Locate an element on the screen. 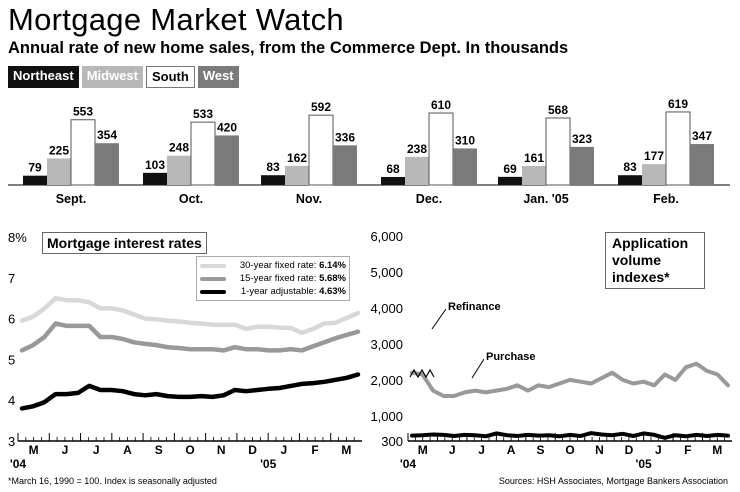  legend-midwest: Midwest is located at coordinates (112, 77).